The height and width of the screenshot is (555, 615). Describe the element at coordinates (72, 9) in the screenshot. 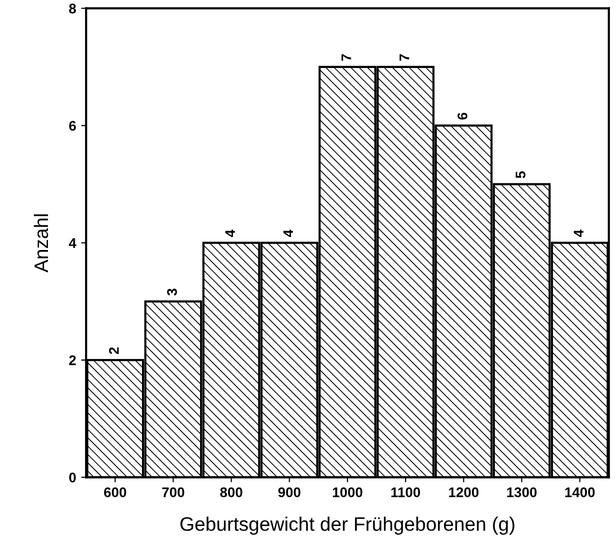

I see `y-tick-label: 8` at that location.